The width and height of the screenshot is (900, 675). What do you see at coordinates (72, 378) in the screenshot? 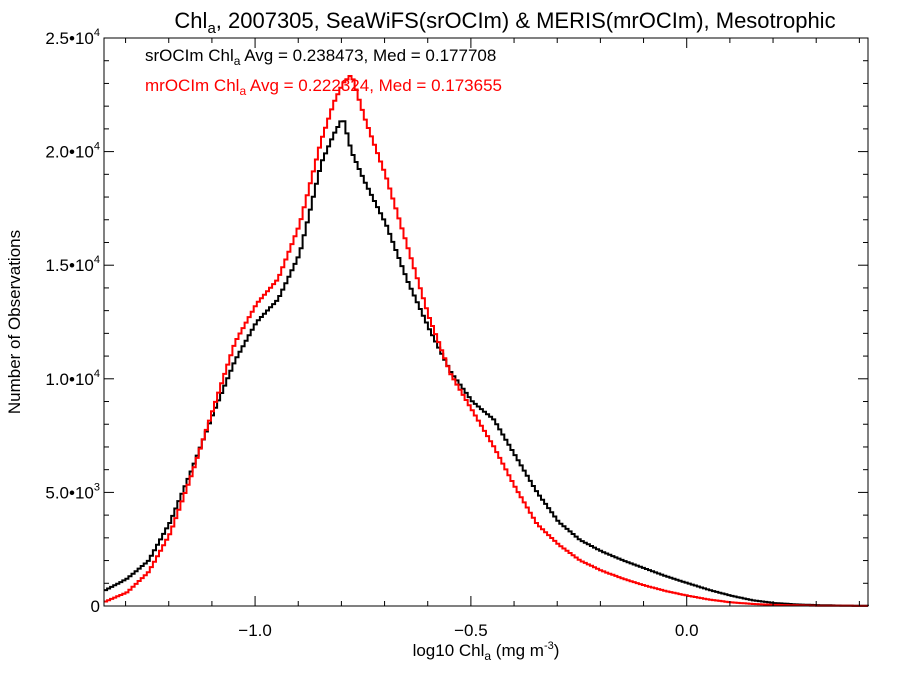
I see `y-tick-label: 1.0•104` at bounding box center [72, 378].